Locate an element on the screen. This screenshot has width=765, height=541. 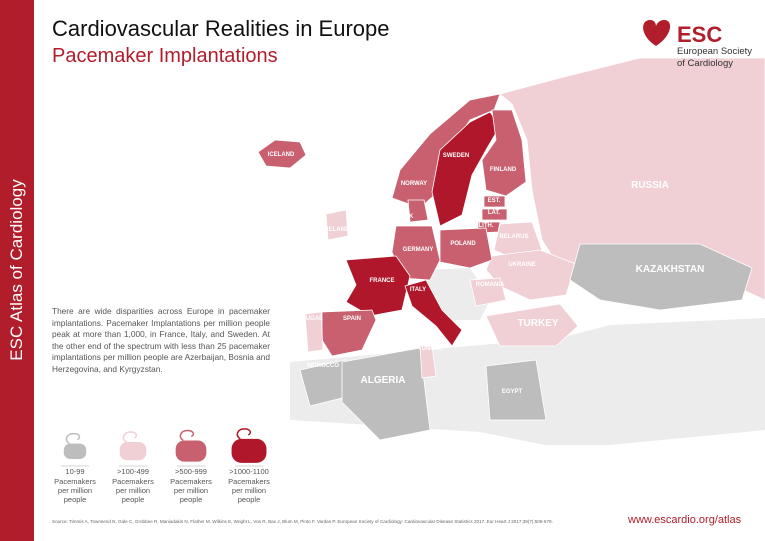
country-label: ITALY is located at coordinates (418, 290).